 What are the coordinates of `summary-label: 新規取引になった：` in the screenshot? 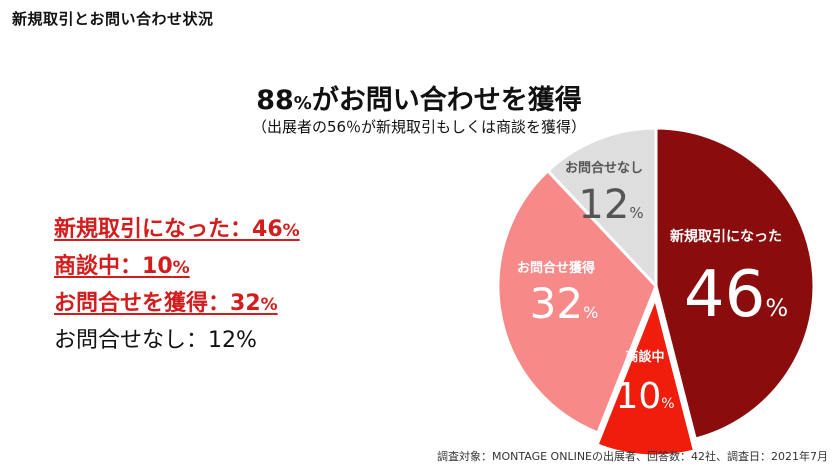 It's located at (153, 229).